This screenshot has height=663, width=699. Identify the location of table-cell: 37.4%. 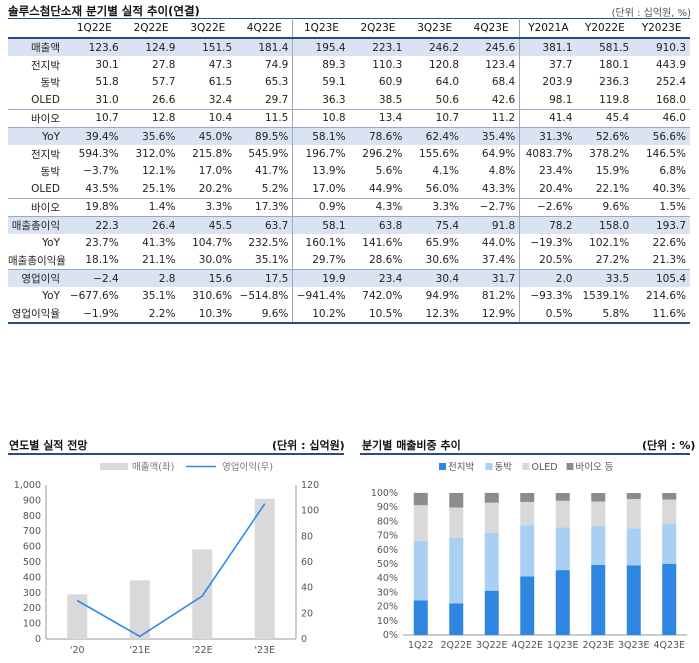
(492, 260).